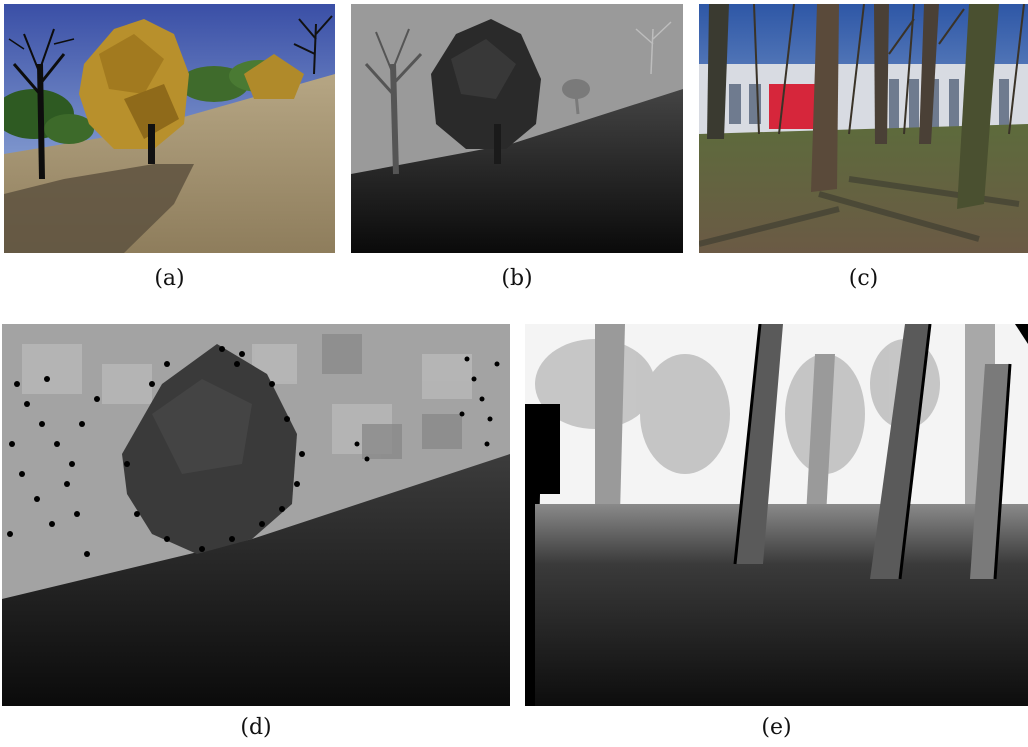 Image resolution: width=1028 pixels, height=747 pixels. I want to click on panel-a-synthetic-forest-image, so click(169, 128).